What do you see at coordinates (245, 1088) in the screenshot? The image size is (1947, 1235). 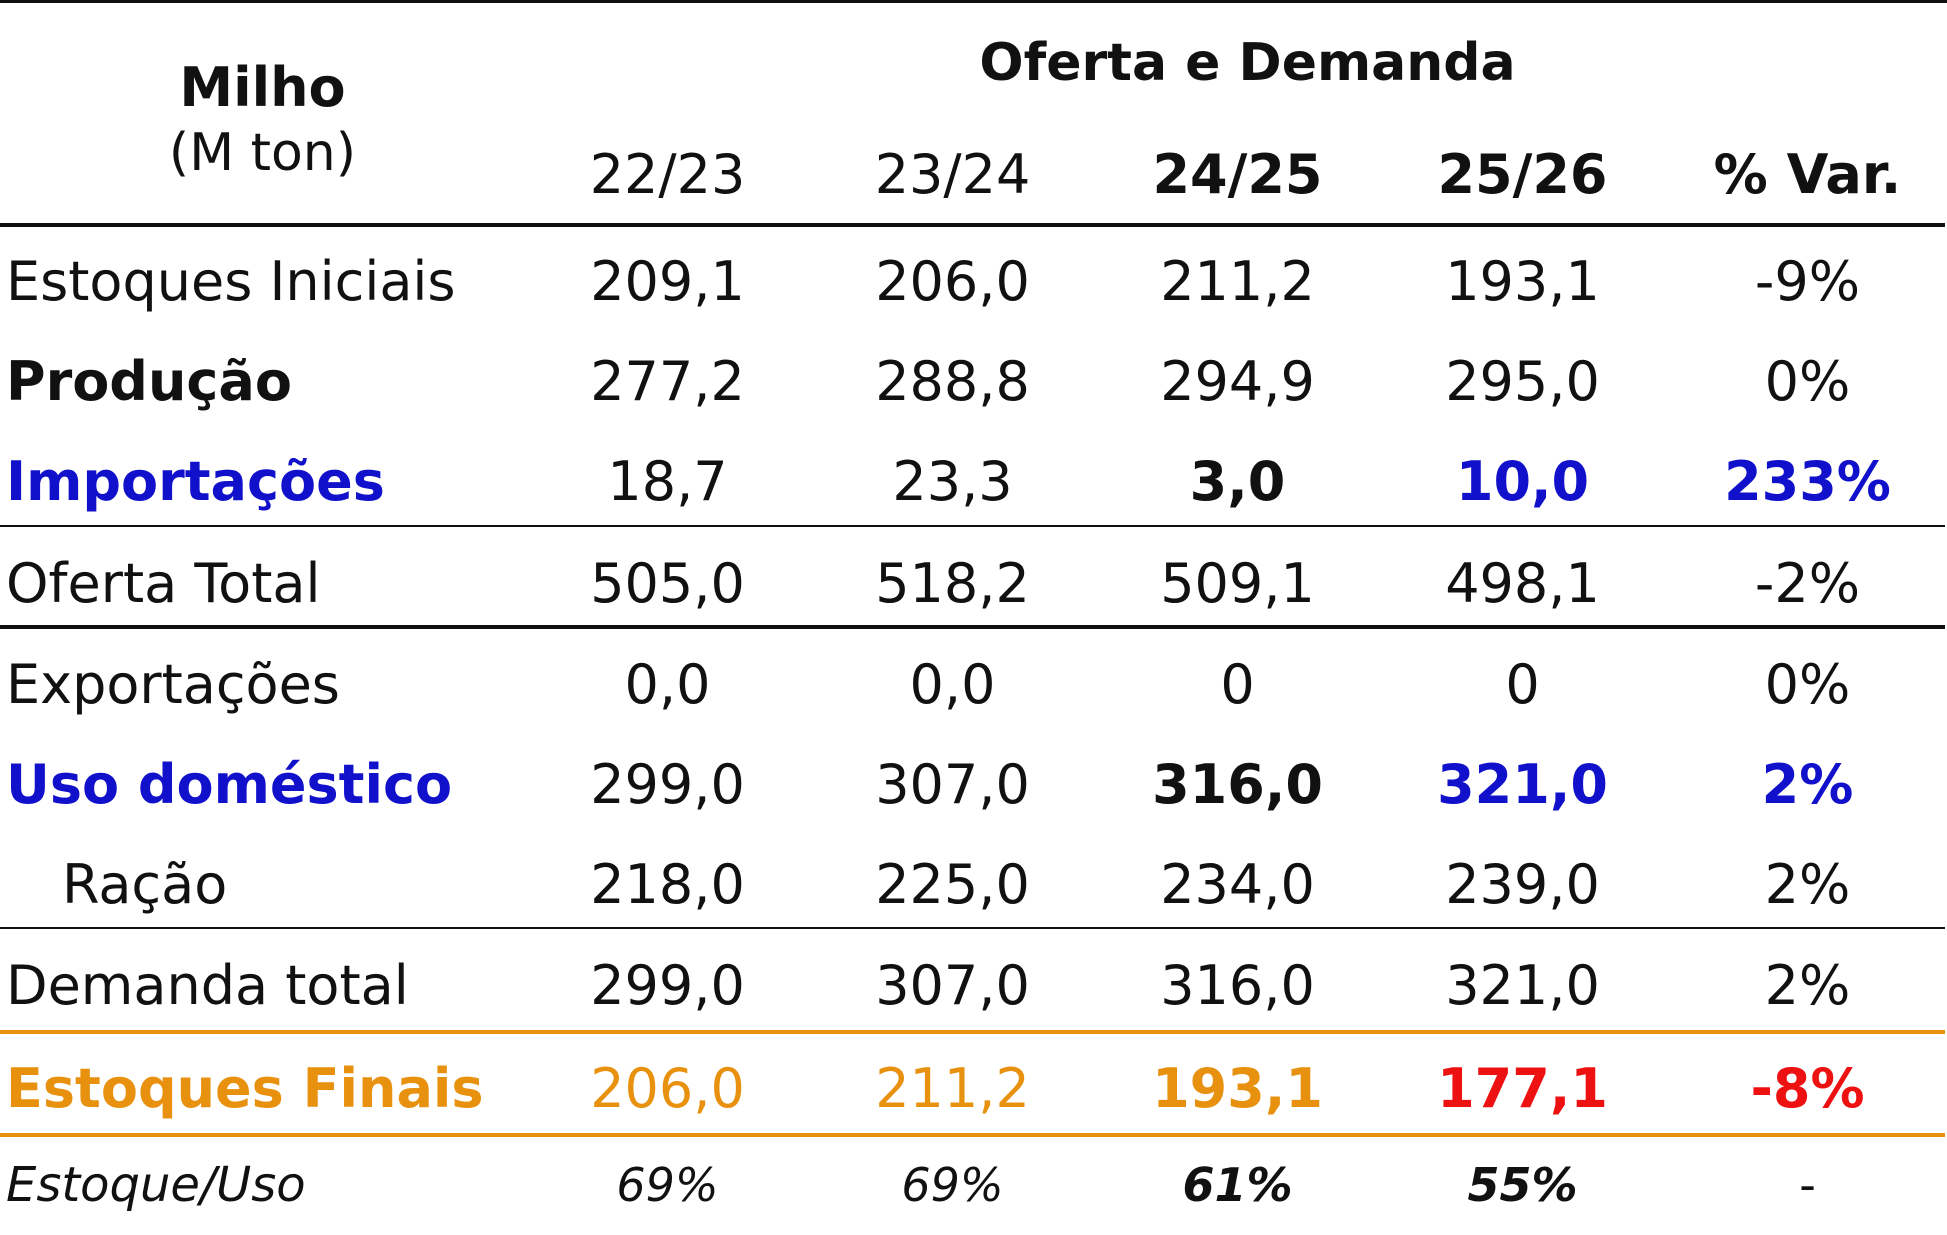 I see `row-label: Estoques Finais` at bounding box center [245, 1088].